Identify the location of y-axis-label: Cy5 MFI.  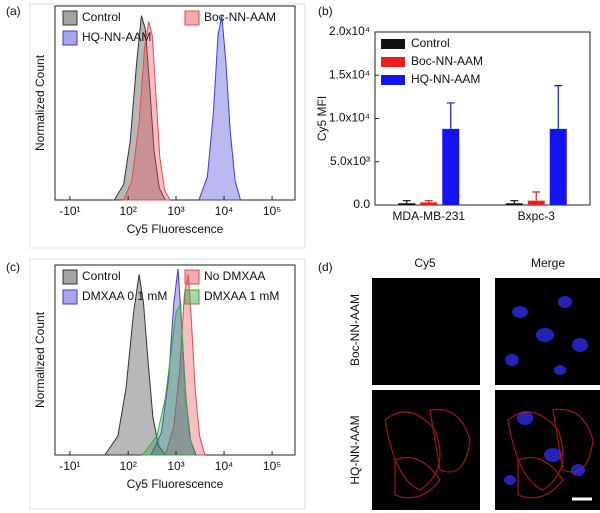
(322, 118).